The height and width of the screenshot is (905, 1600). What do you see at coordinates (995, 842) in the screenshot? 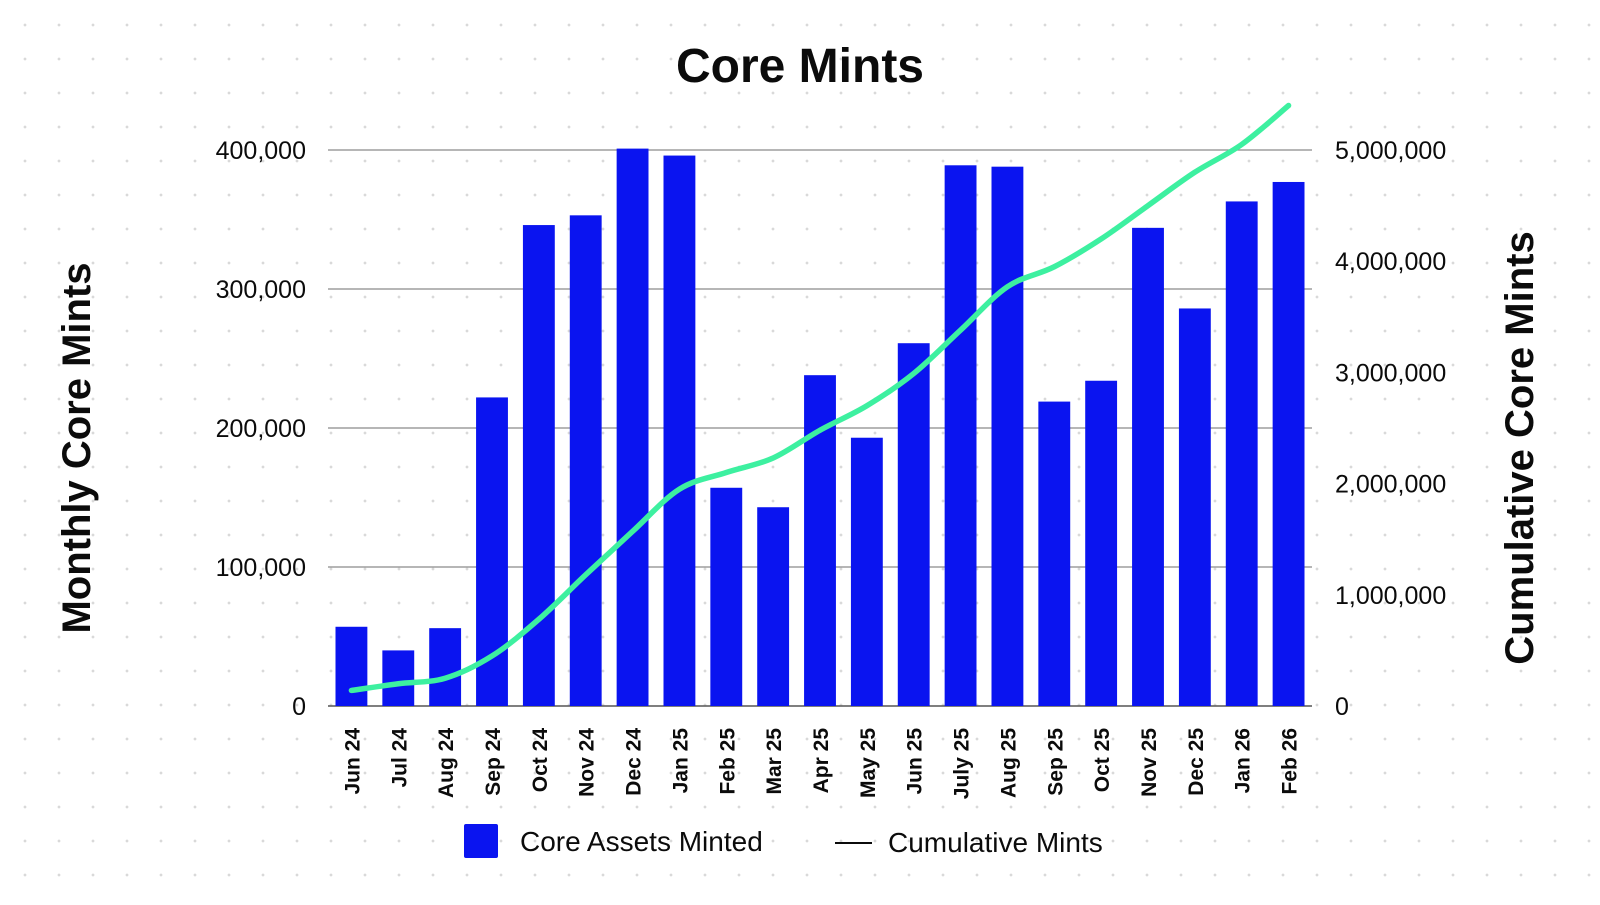
I see `legend-label-line: Cumulative Mints` at bounding box center [995, 842].